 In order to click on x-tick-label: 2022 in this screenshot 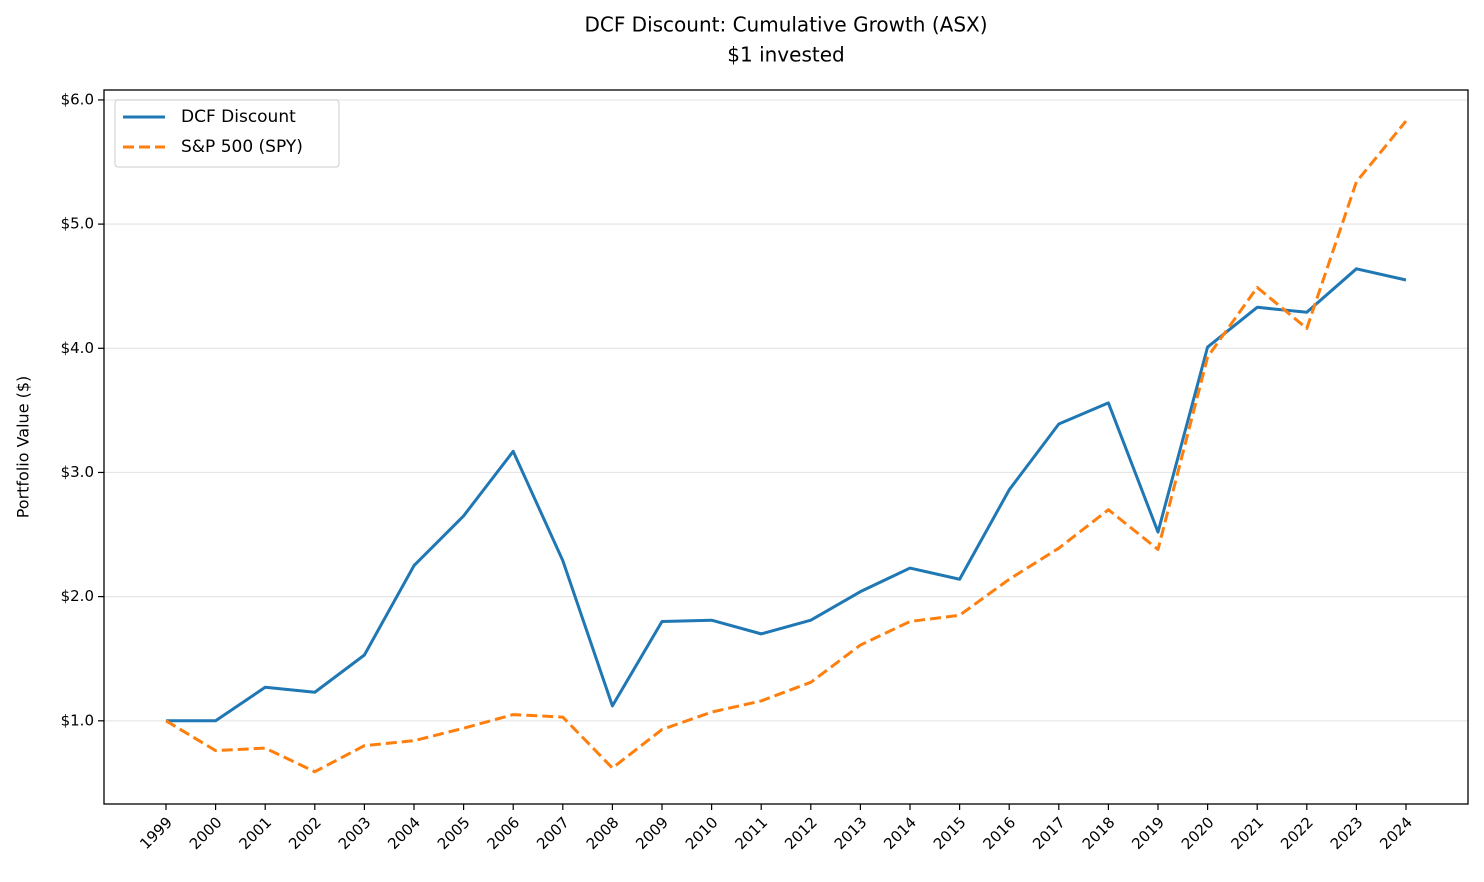, I will do `click(1297, 833)`.